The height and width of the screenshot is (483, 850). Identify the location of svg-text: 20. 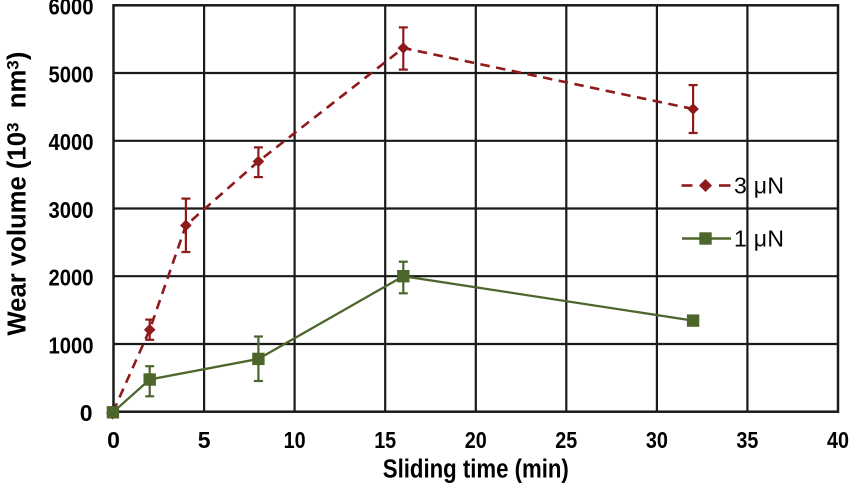
(476, 440).